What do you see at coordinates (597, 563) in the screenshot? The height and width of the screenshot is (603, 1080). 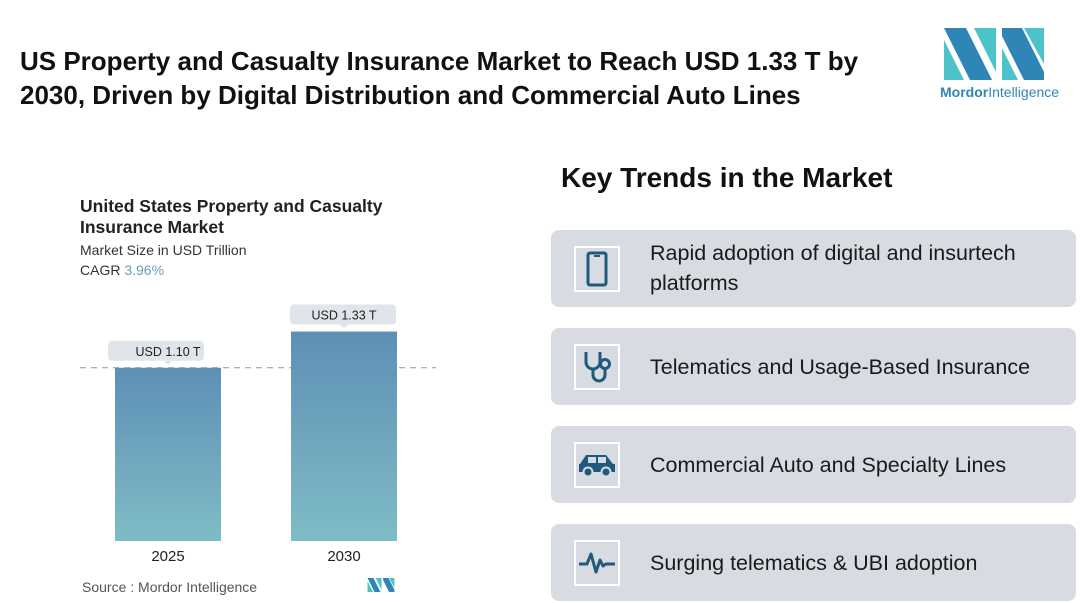 I see `pulse-icon` at bounding box center [597, 563].